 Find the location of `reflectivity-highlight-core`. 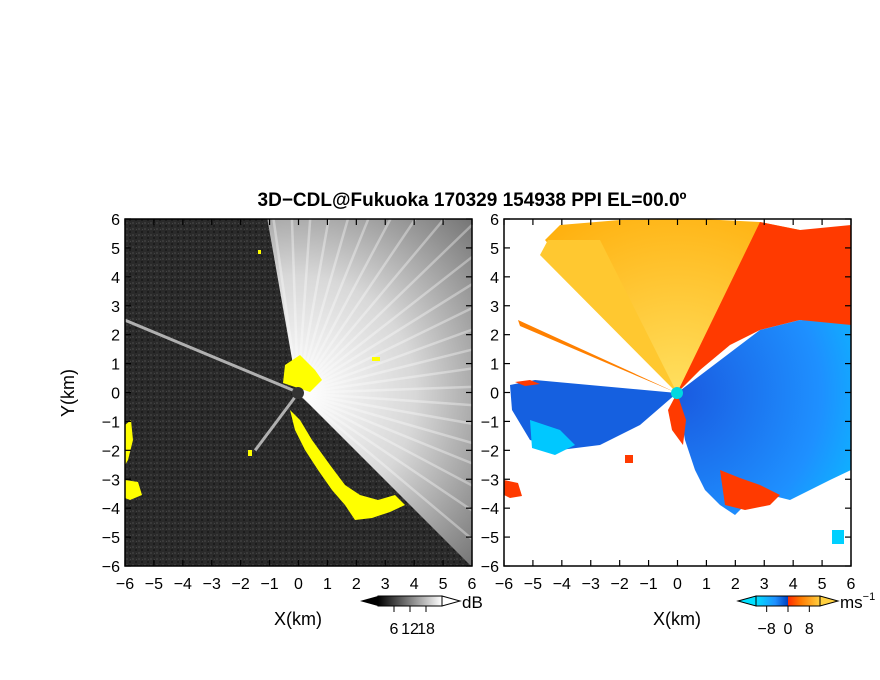

reflectivity-highlight-core is located at coordinates (302, 373).